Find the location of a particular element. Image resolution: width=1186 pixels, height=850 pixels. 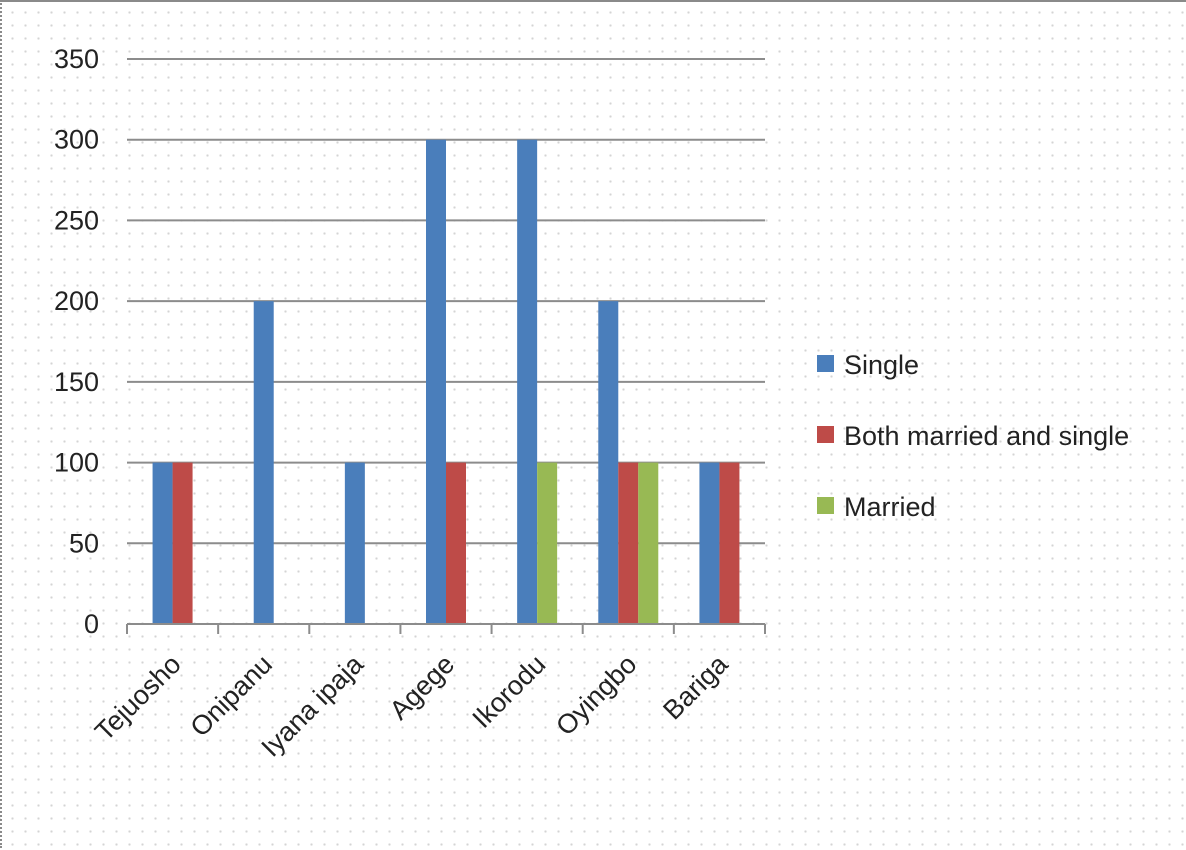

x-category-label: Onipanu is located at coordinates (231, 695).